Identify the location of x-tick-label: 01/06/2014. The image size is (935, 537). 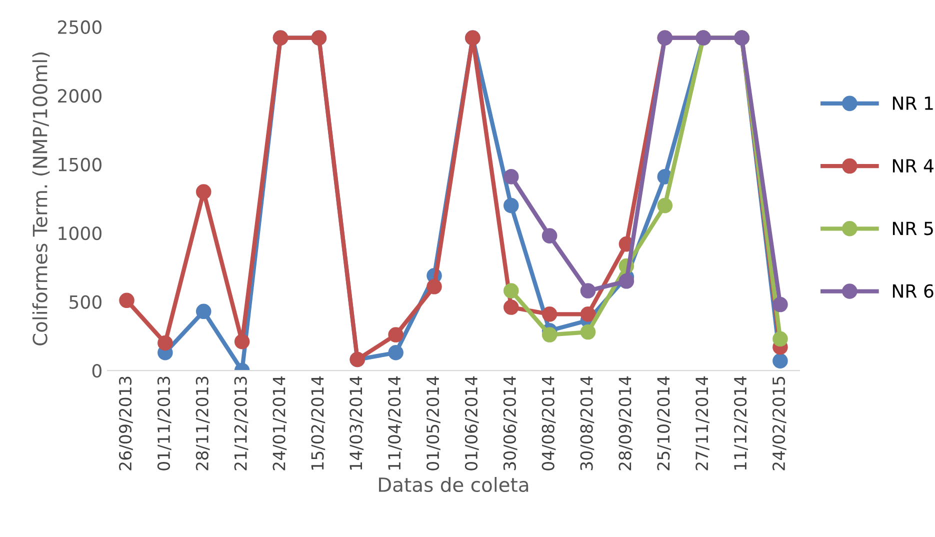
(471, 423).